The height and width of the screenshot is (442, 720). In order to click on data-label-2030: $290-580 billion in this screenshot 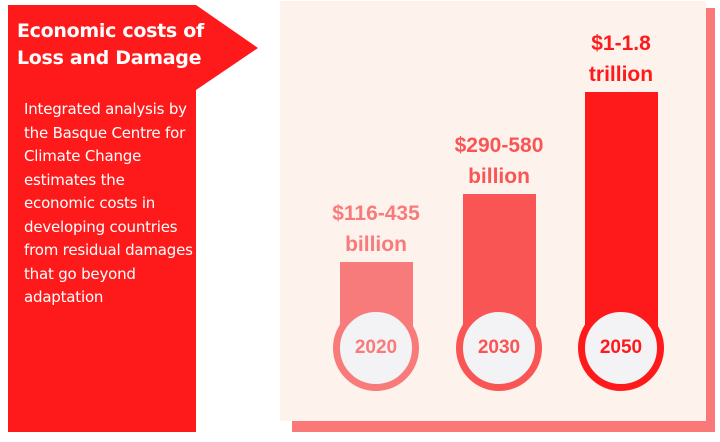, I will do `click(499, 161)`.